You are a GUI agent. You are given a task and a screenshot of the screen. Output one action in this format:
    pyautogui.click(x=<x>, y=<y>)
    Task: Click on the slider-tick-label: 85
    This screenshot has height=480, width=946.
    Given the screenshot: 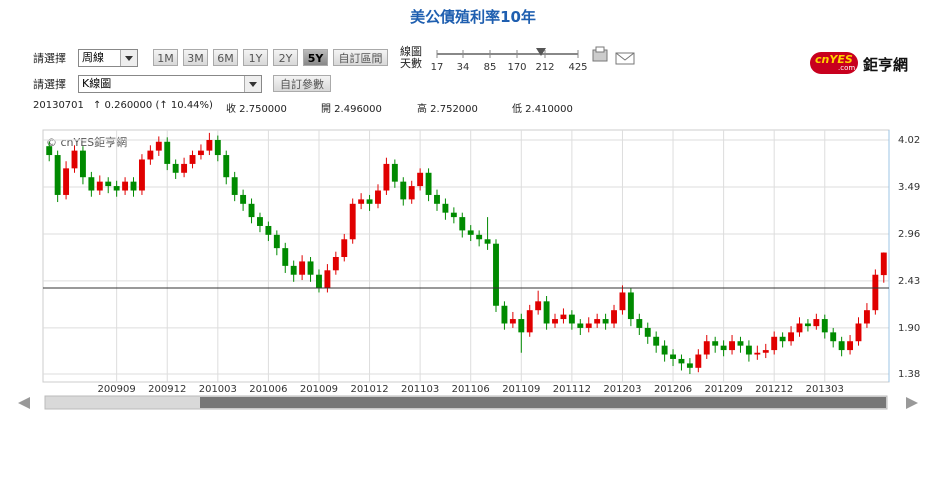 What is the action you would take?
    pyautogui.click(x=490, y=67)
    